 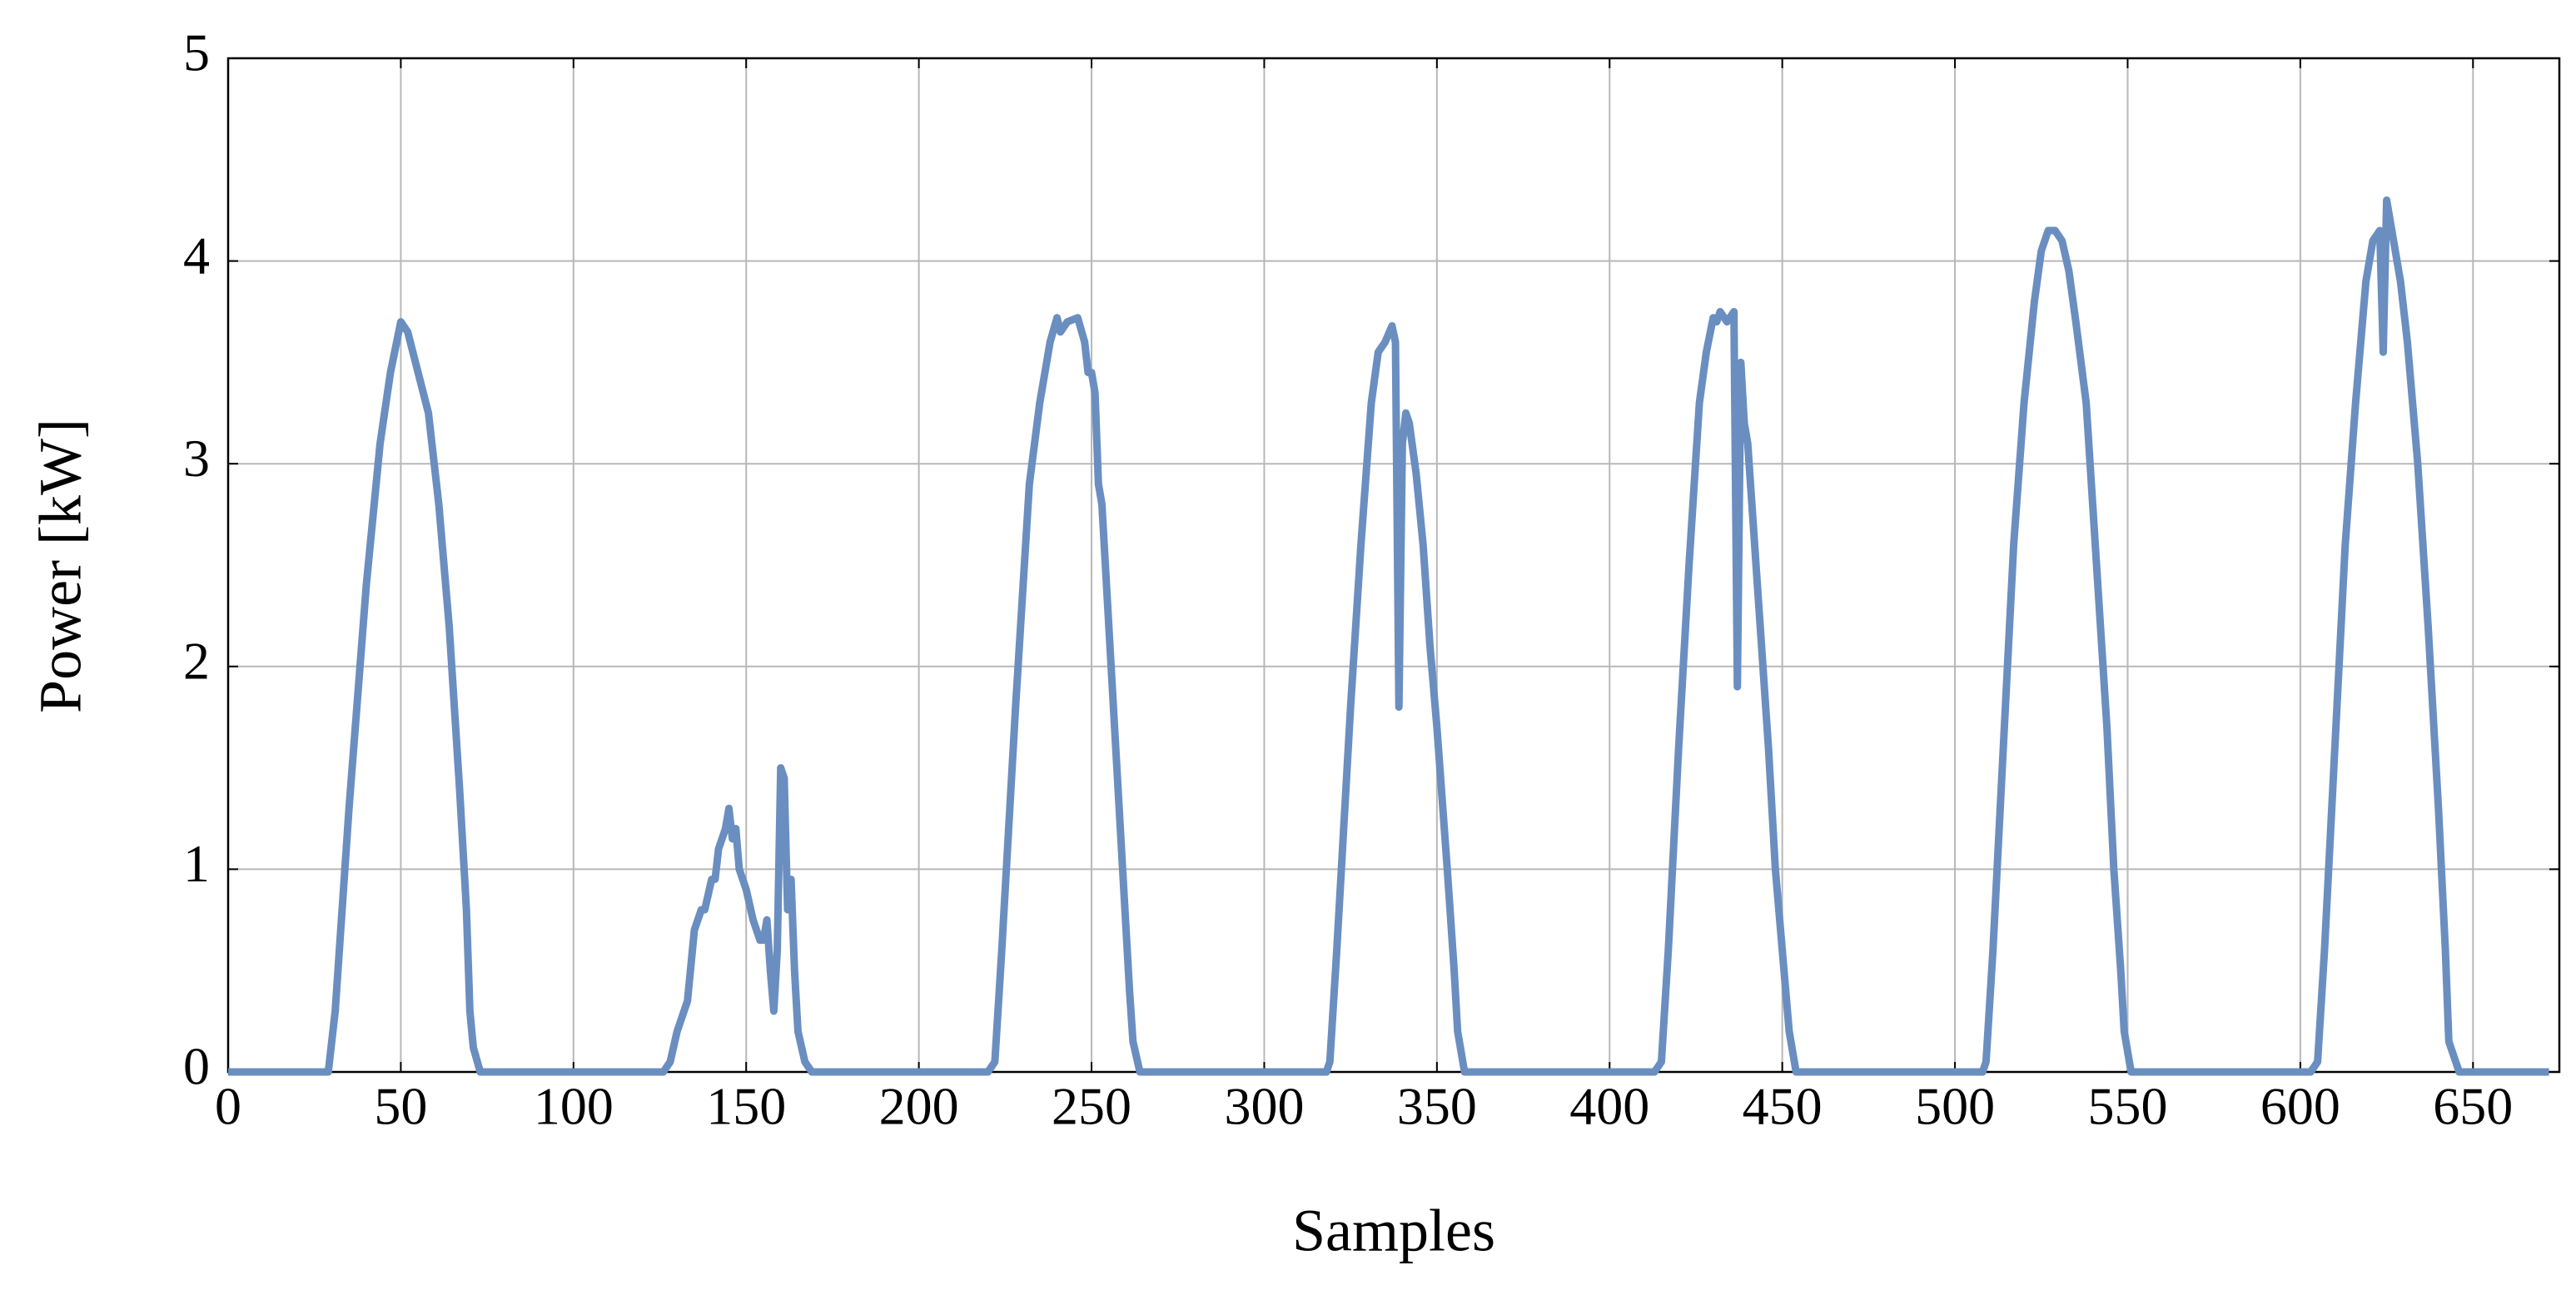 I want to click on x-tick-label: 200, so click(x=919, y=1106).